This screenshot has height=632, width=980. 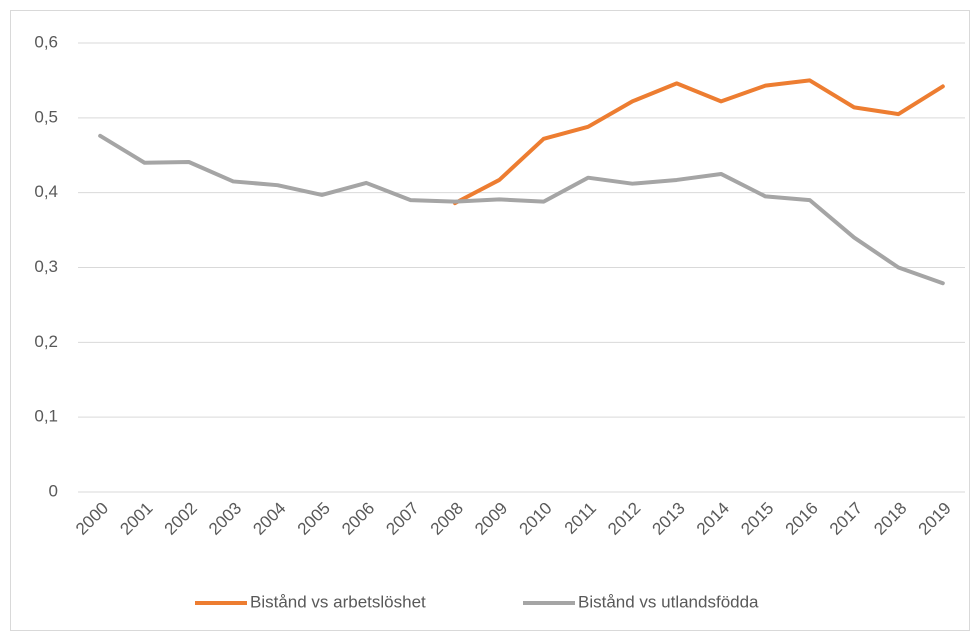 What do you see at coordinates (46, 266) in the screenshot?
I see `y-tick-label: 0,3` at bounding box center [46, 266].